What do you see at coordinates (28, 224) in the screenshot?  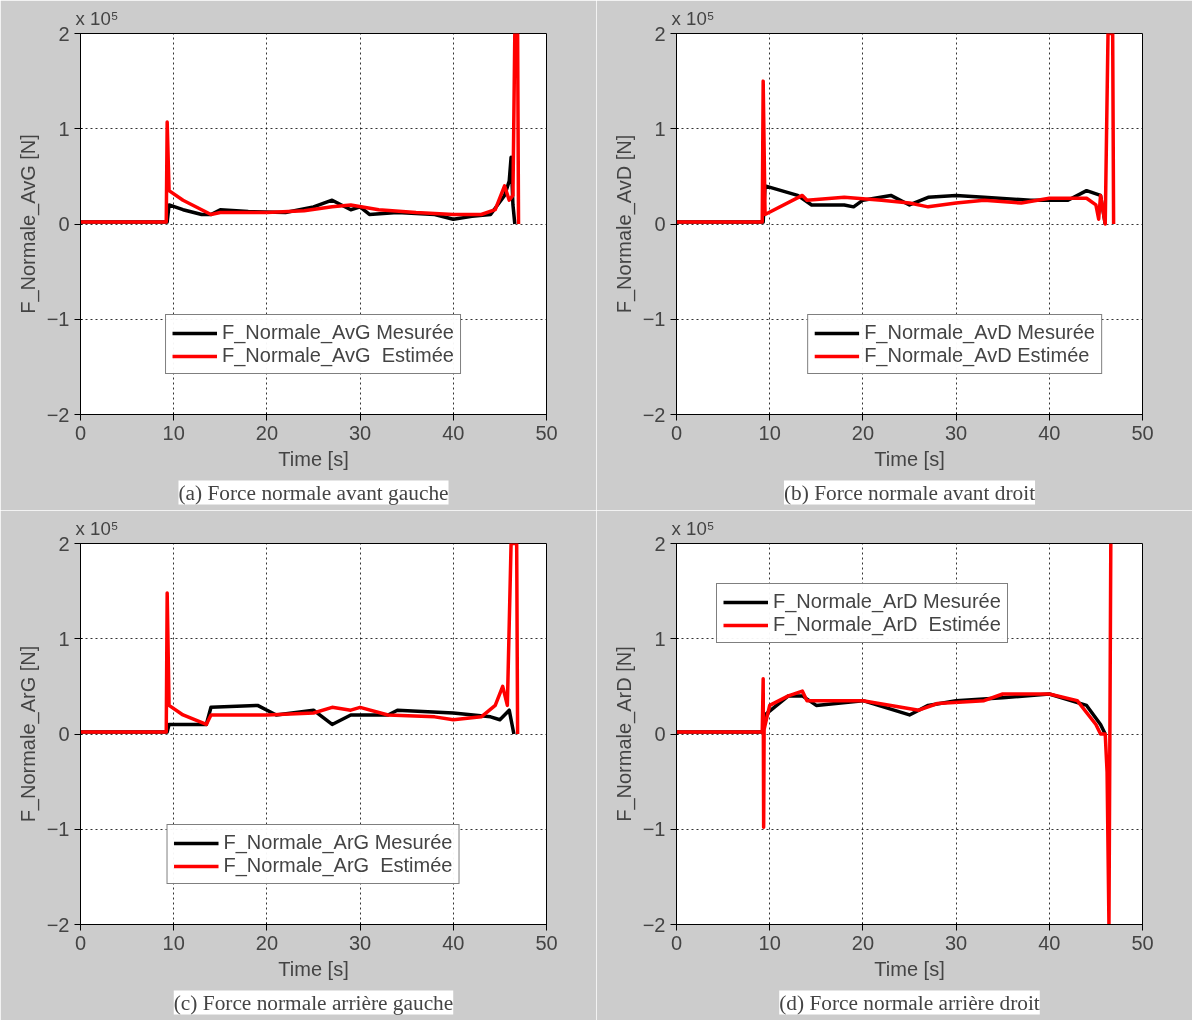 I see `y-axis-title: F_Normale_AvG [N]` at bounding box center [28, 224].